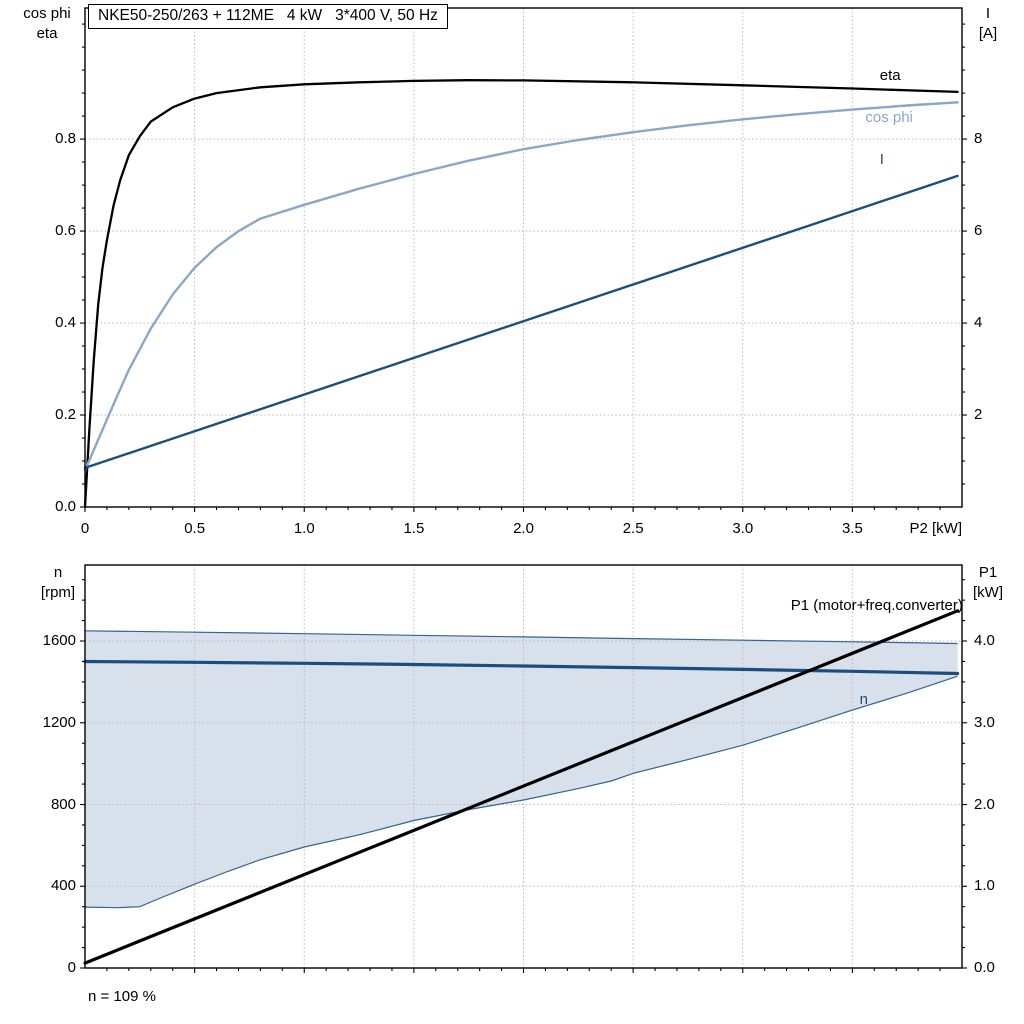 The height and width of the screenshot is (1024, 1024). What do you see at coordinates (863, 700) in the screenshot?
I see `curve-label-n: n` at bounding box center [863, 700].